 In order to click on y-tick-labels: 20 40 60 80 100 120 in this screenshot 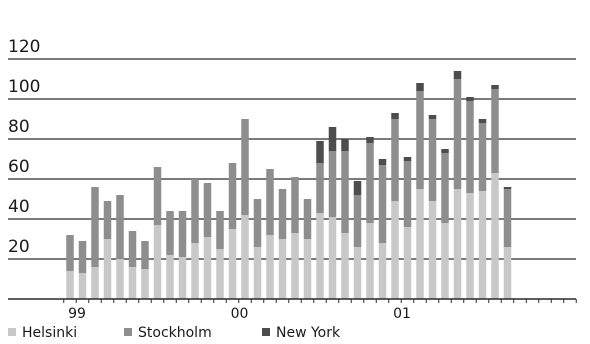, I will do `click(24, 147)`.